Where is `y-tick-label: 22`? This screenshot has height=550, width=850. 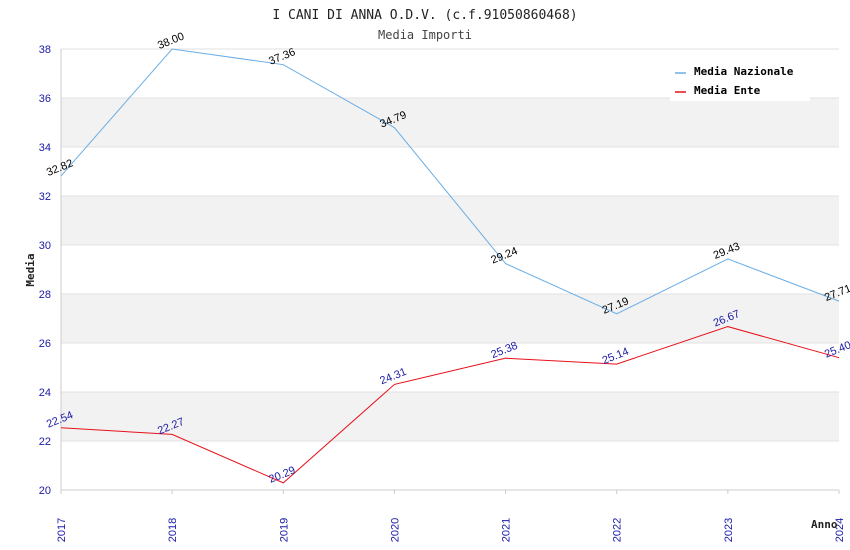
y-tick-label: 22 is located at coordinates (45, 442).